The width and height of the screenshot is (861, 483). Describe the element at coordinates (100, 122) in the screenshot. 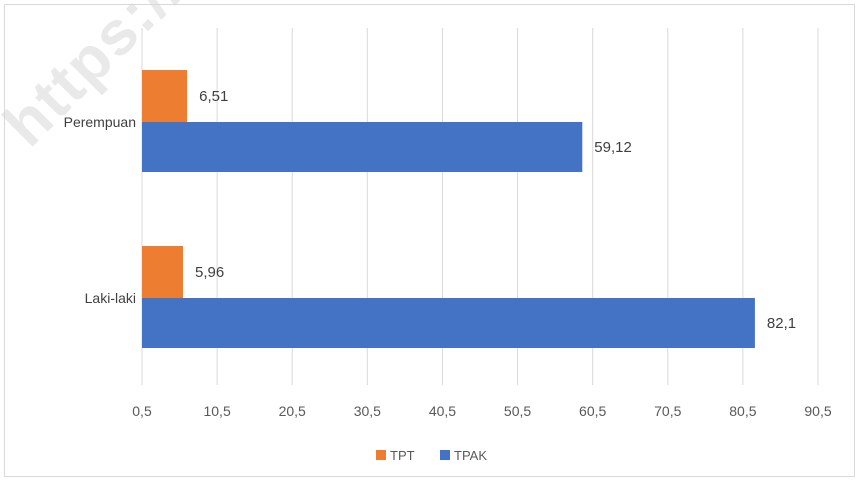

I see `category-label: Perempuan` at that location.